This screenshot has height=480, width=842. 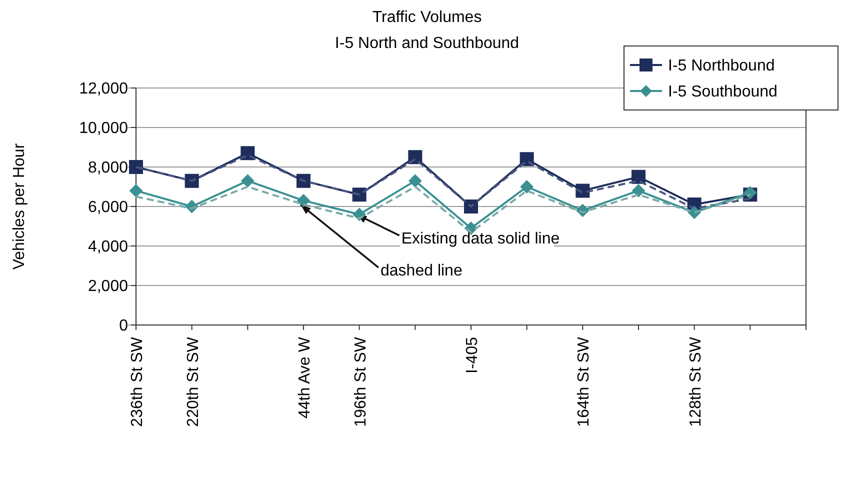 I want to click on x-tick-label: 236th St SW, so click(x=137, y=381).